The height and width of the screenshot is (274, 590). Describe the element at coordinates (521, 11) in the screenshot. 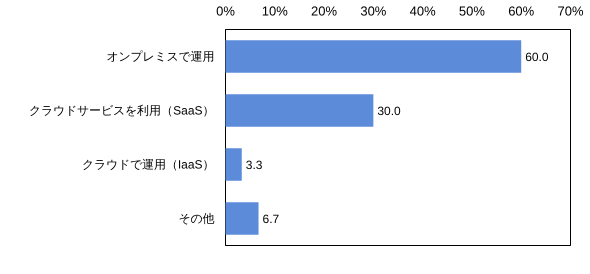

I see `x-tick-label: 60%` at that location.